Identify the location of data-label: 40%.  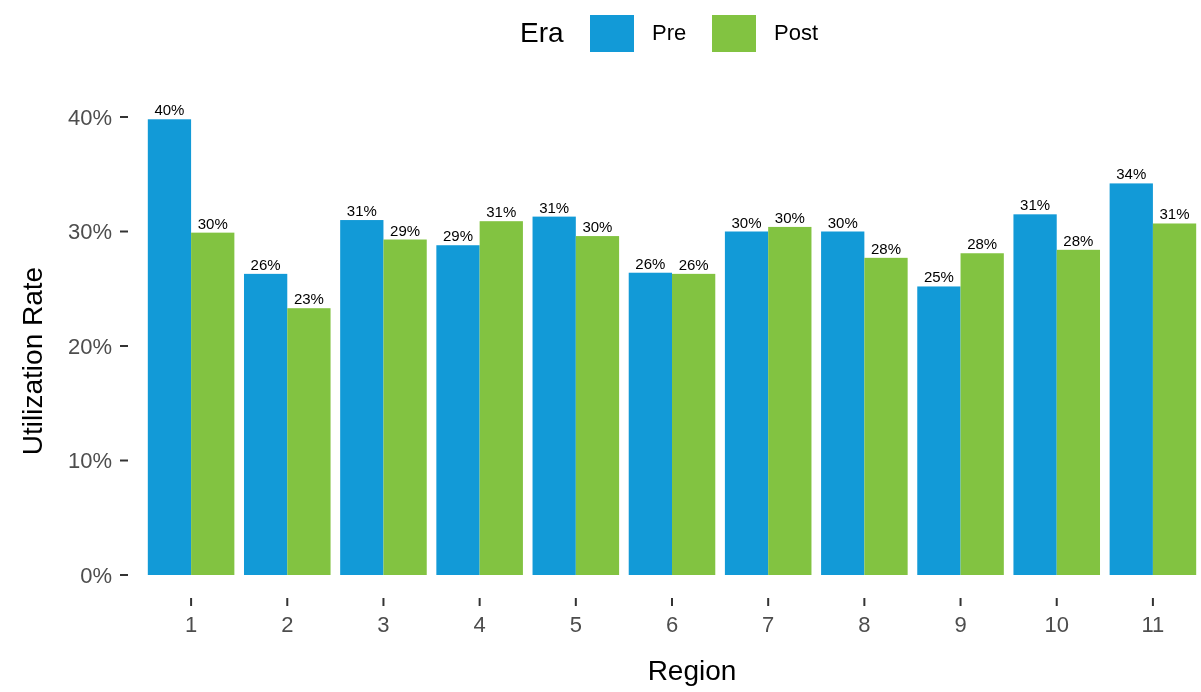
(169, 110).